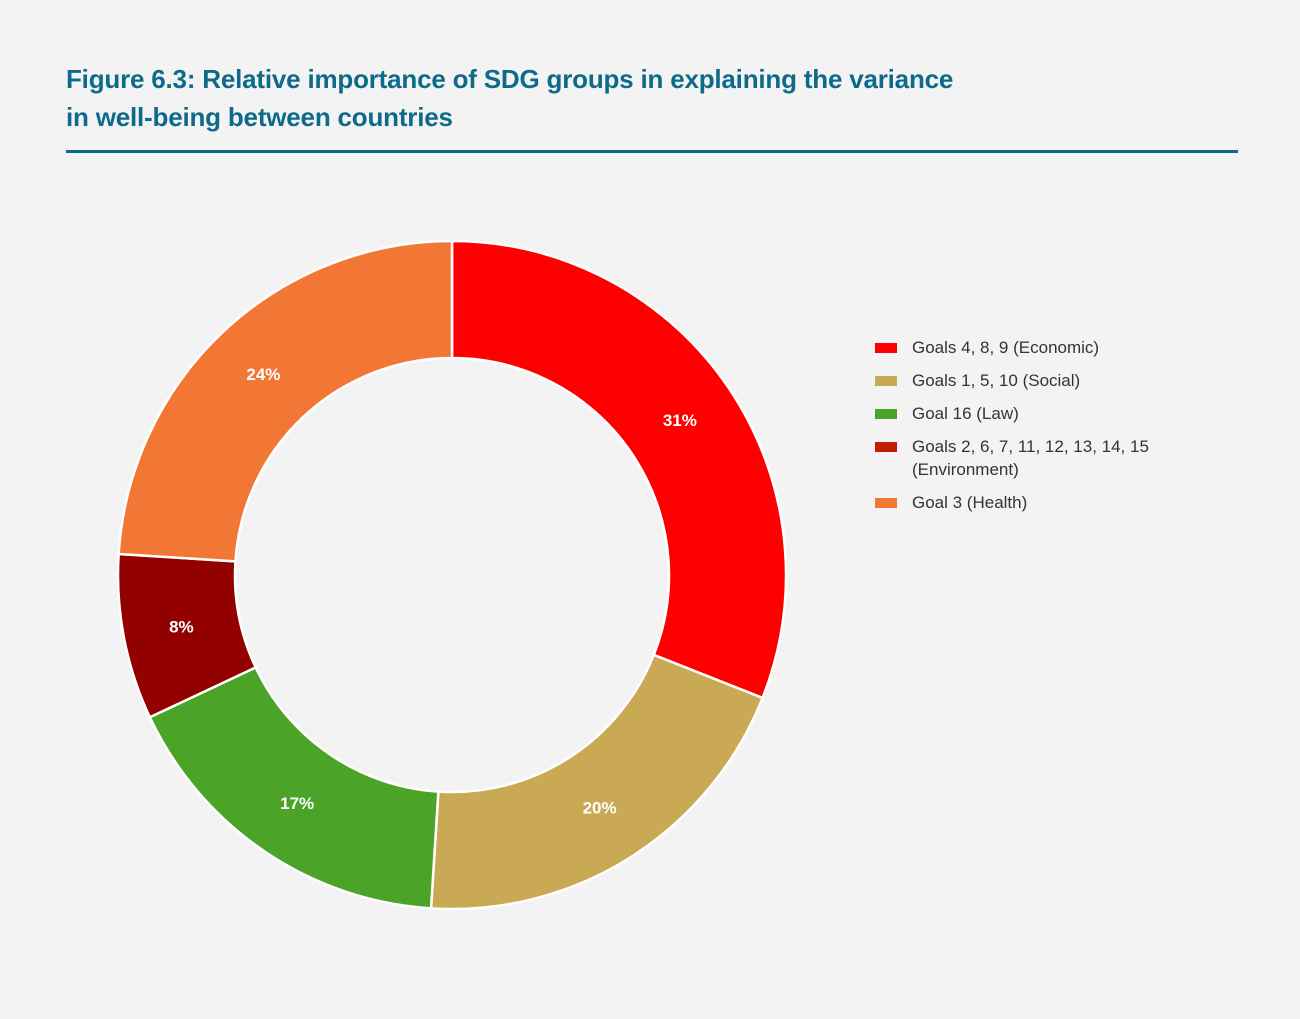  Describe the element at coordinates (996, 380) in the screenshot. I see `legend-label: Goals 1, 5, 10 (Social)` at that location.